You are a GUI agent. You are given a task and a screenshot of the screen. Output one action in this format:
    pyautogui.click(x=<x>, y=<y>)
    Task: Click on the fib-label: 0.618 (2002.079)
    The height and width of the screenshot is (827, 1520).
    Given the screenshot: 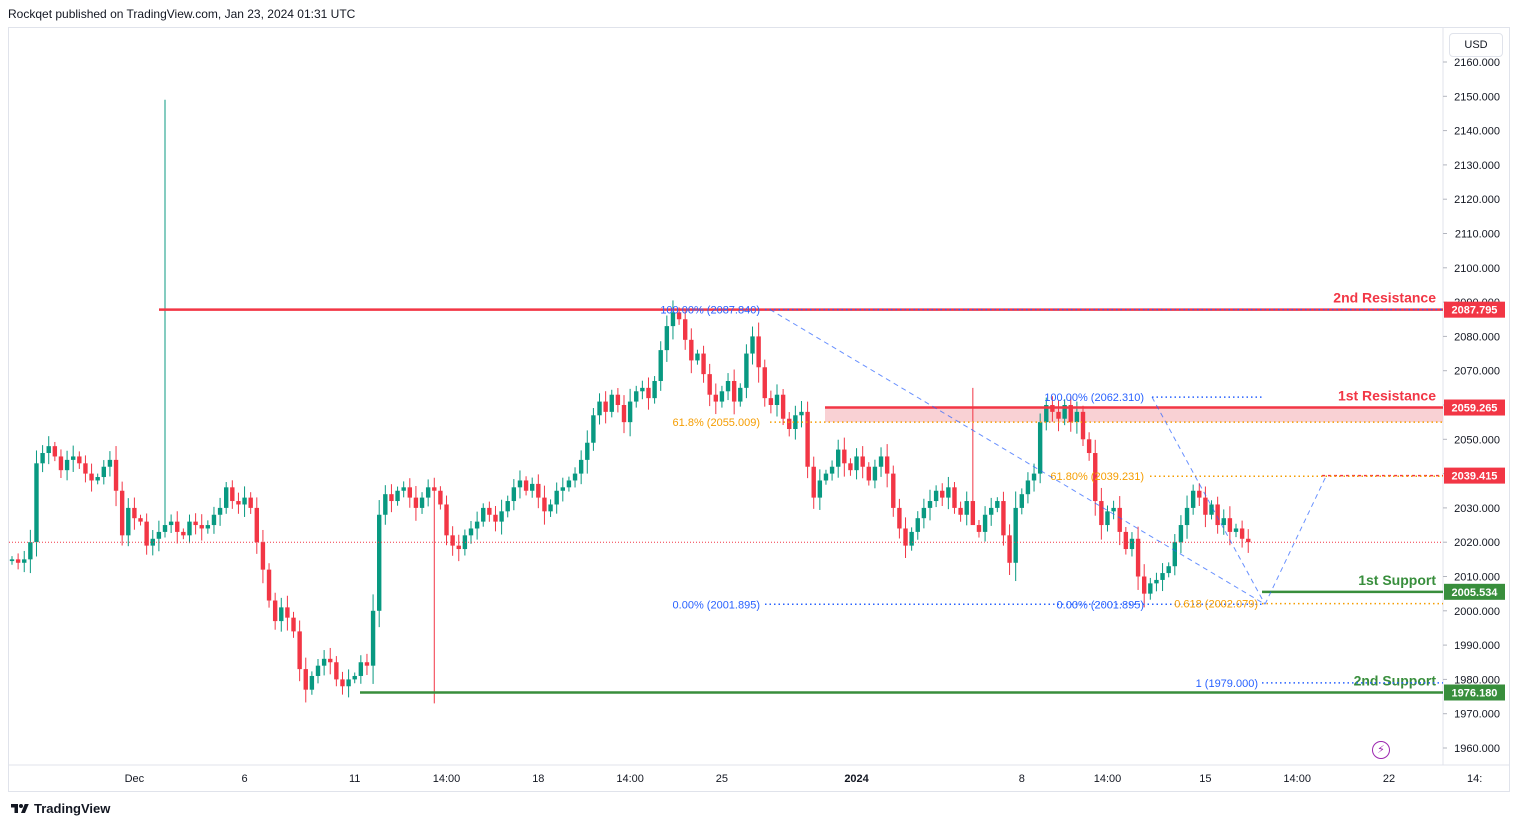 What is the action you would take?
    pyautogui.click(x=1216, y=605)
    